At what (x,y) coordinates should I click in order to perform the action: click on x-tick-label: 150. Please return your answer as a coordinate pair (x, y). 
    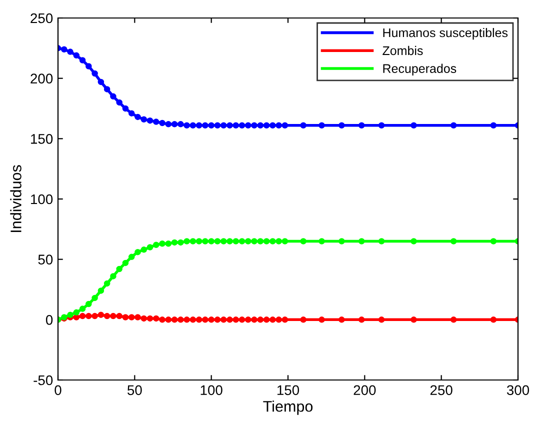
    Looking at the image, I should click on (288, 390).